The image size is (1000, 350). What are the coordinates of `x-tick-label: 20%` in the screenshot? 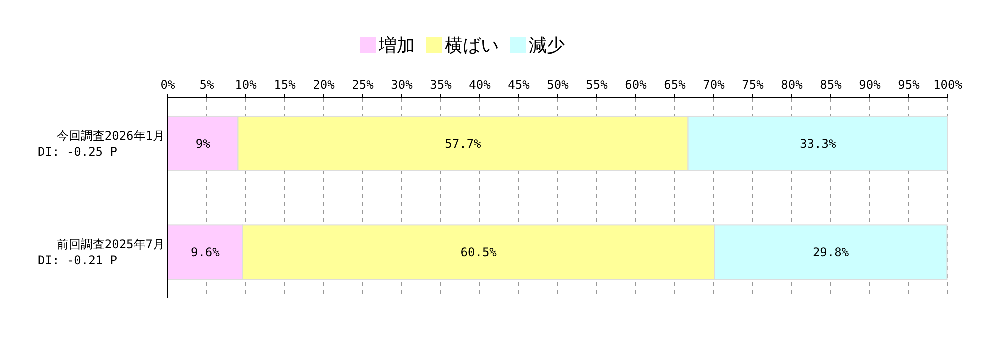 It's located at (324, 85).